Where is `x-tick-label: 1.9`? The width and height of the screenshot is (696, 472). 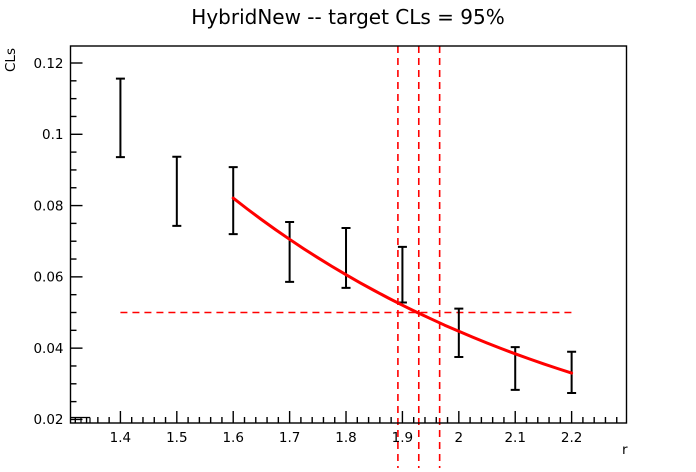 x-tick-label: 1.9 is located at coordinates (402, 438).